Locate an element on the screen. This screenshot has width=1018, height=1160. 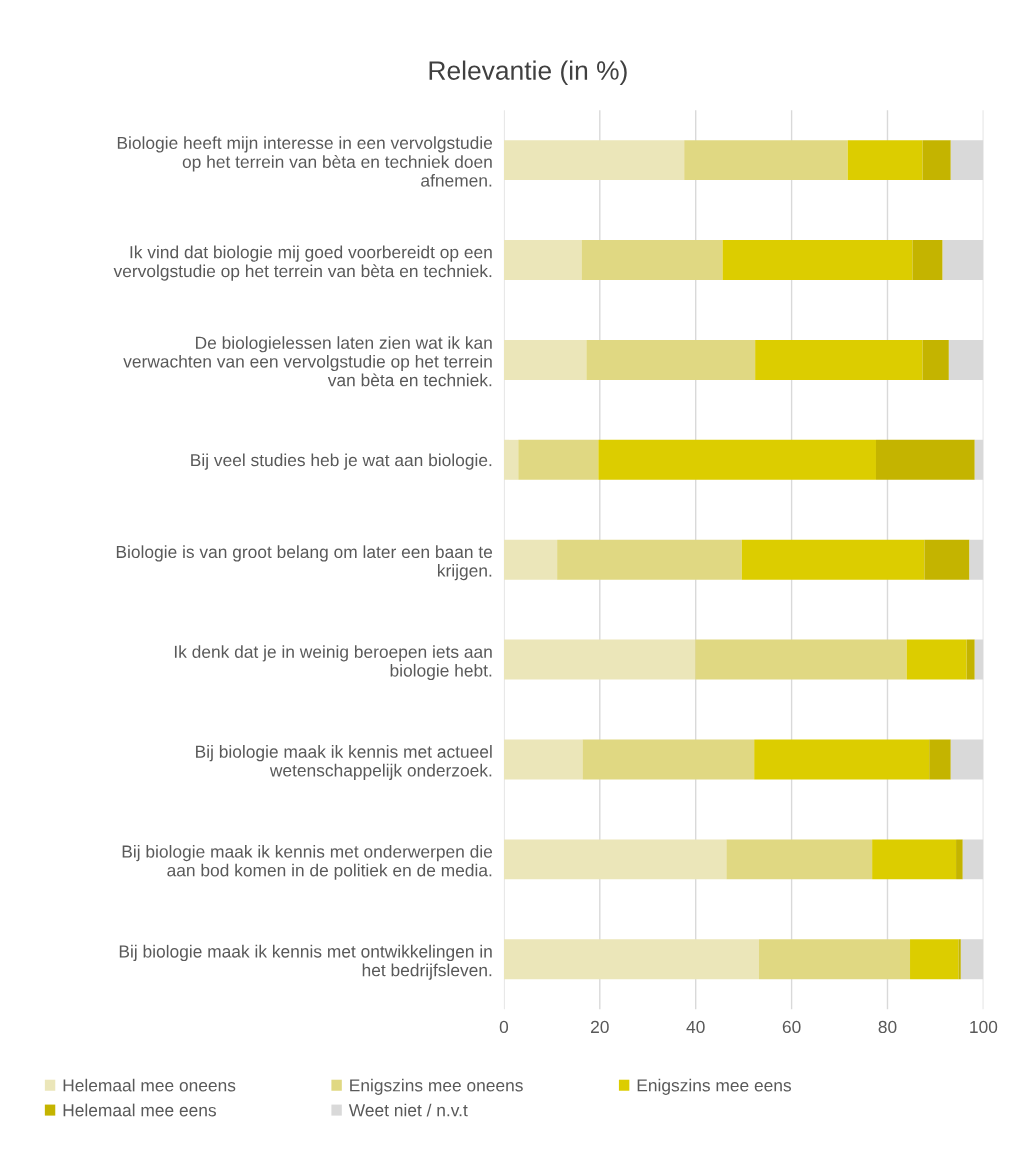
legend-label: Helemaal mee eens is located at coordinates (139, 1110).